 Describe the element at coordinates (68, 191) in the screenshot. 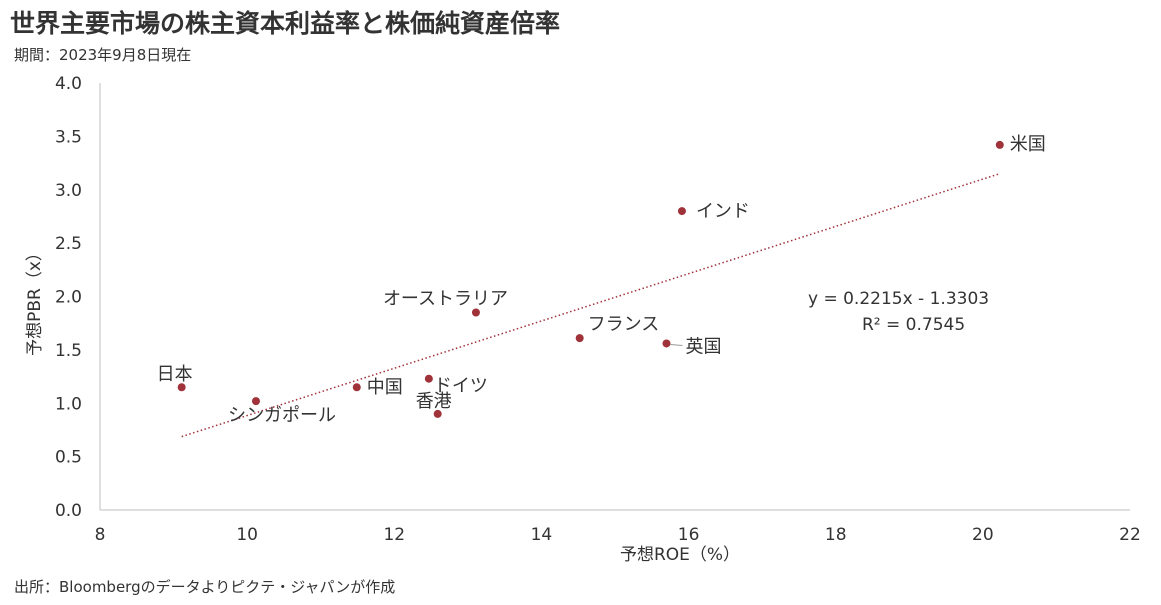

I see `y-tick-label: 3.0` at that location.